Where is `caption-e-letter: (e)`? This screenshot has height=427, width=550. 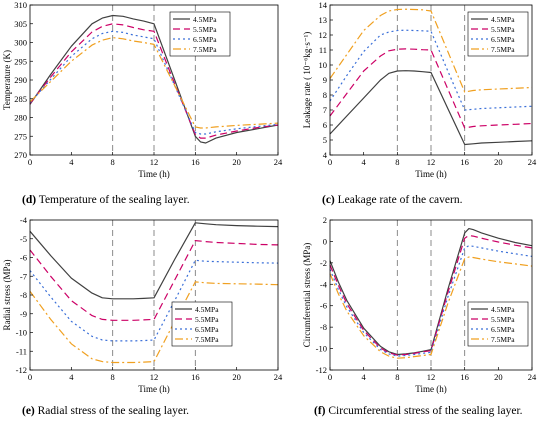
caption-e-letter: (e) is located at coordinates (28, 411).